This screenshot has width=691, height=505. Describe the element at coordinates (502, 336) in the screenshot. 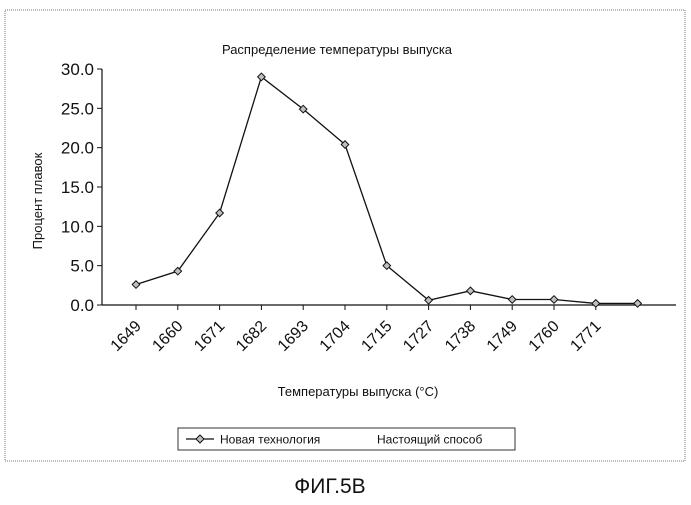

I see `x-tick-label: 1749` at that location.